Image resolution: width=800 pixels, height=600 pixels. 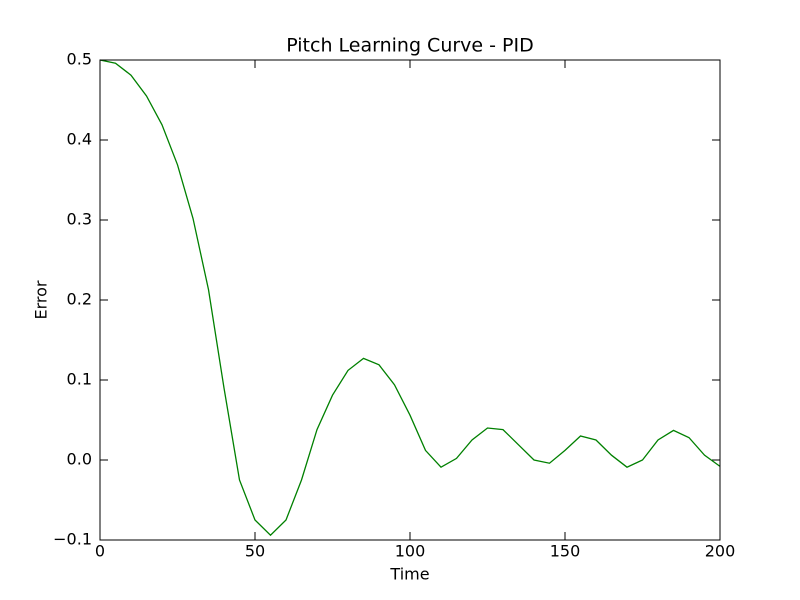 I want to click on y-tick-label: 0.1, so click(x=79, y=379).